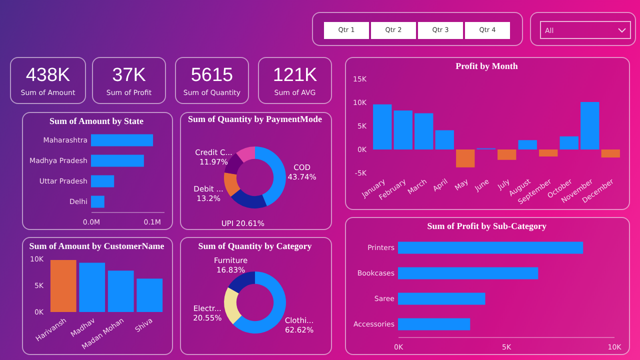 The width and height of the screenshot is (640, 360). What do you see at coordinates (96, 246) in the screenshot?
I see `chart-title: Sum of Amount by CustomerName` at bounding box center [96, 246].